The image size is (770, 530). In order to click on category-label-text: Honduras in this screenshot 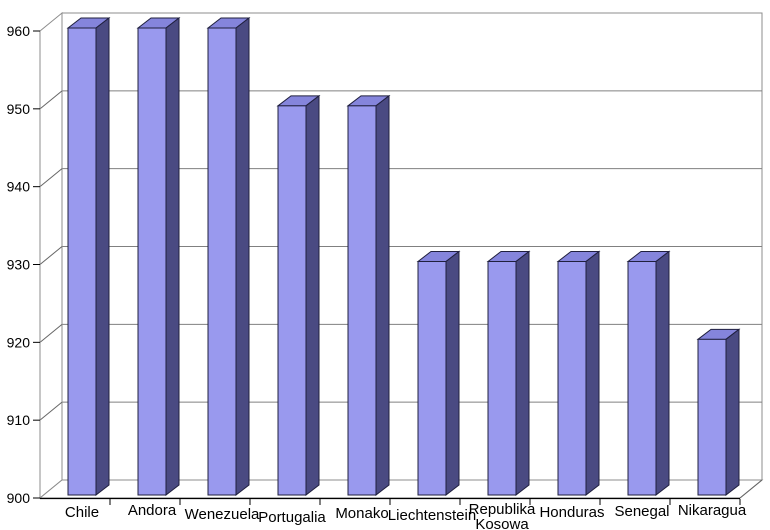, I will do `click(571, 512)`.